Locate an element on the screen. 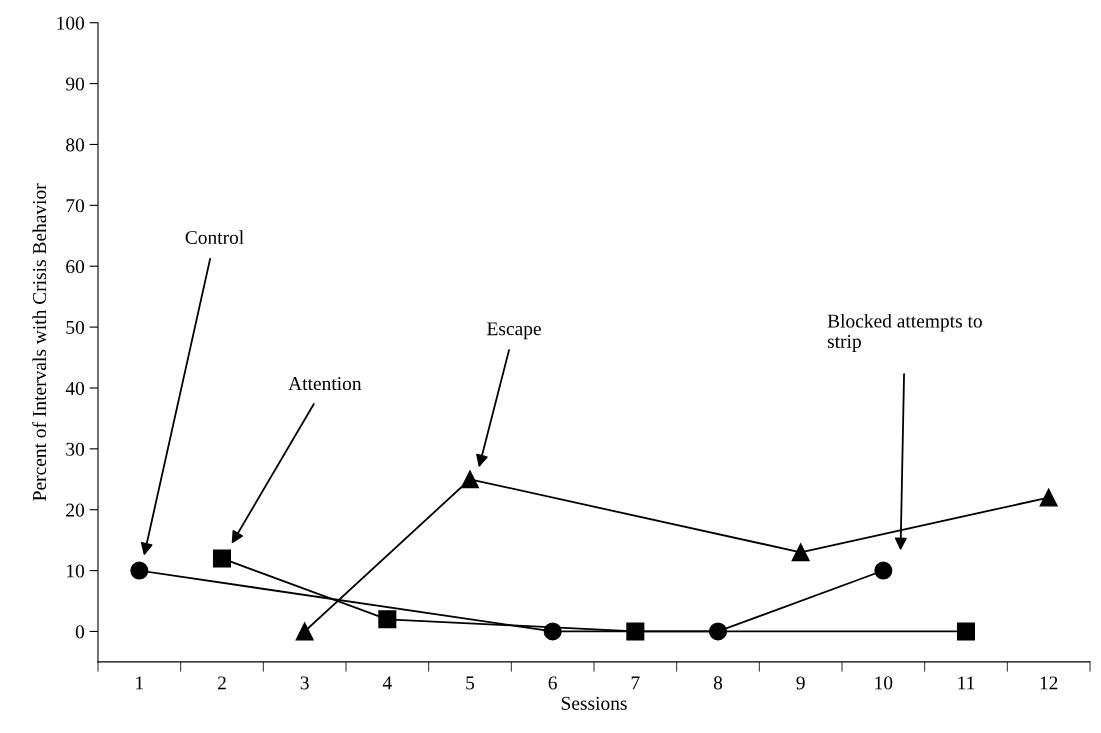  y-tick-label: 80 is located at coordinates (75, 145).